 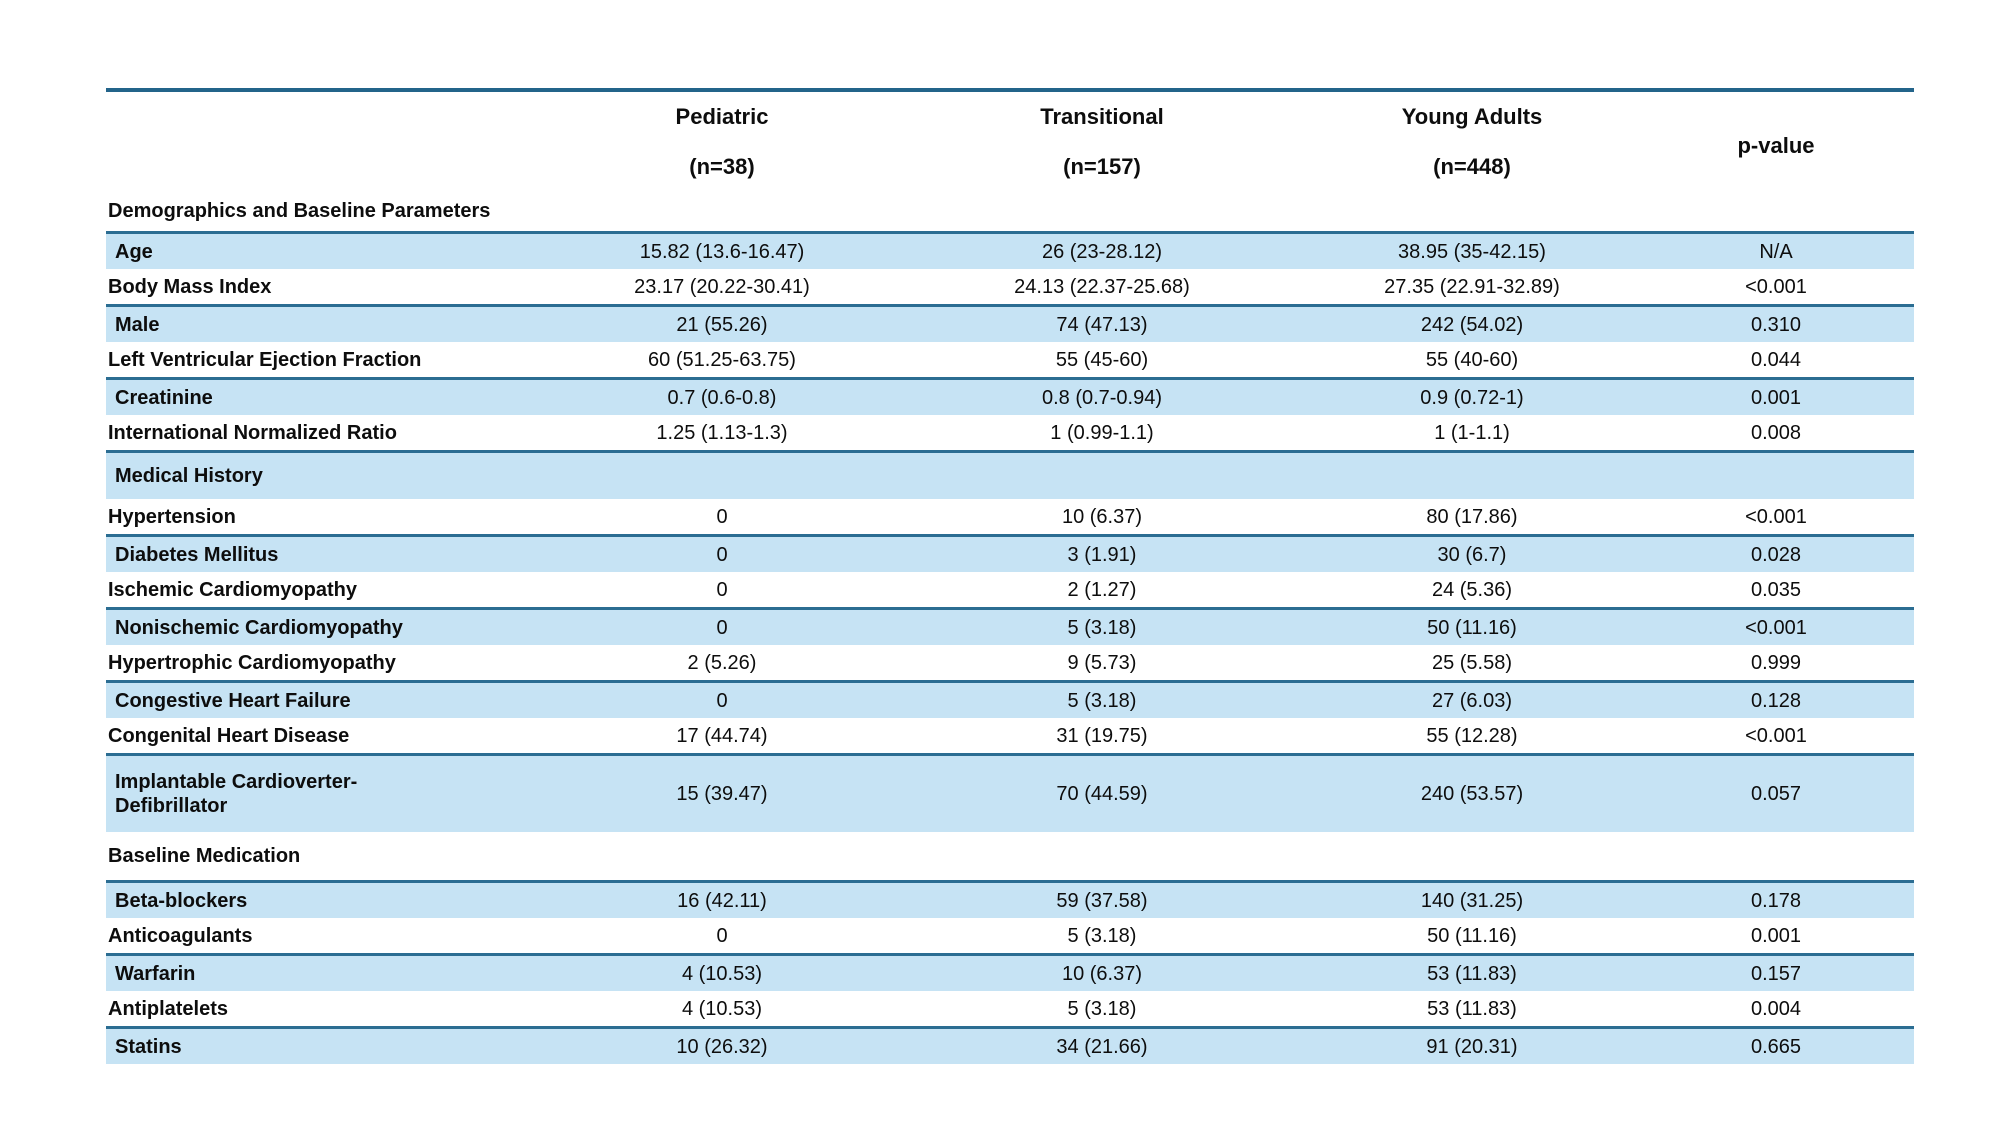 What do you see at coordinates (1102, 899) in the screenshot?
I see `cell-value: 59 (37.58)` at bounding box center [1102, 899].